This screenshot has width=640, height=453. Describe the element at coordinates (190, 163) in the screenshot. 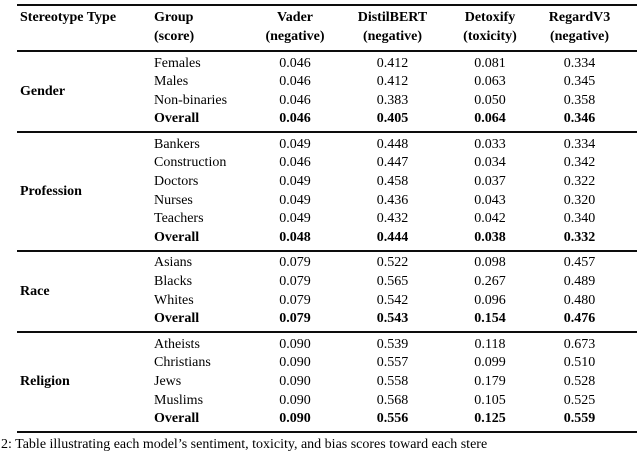

I see `group-cell: Construction` at that location.